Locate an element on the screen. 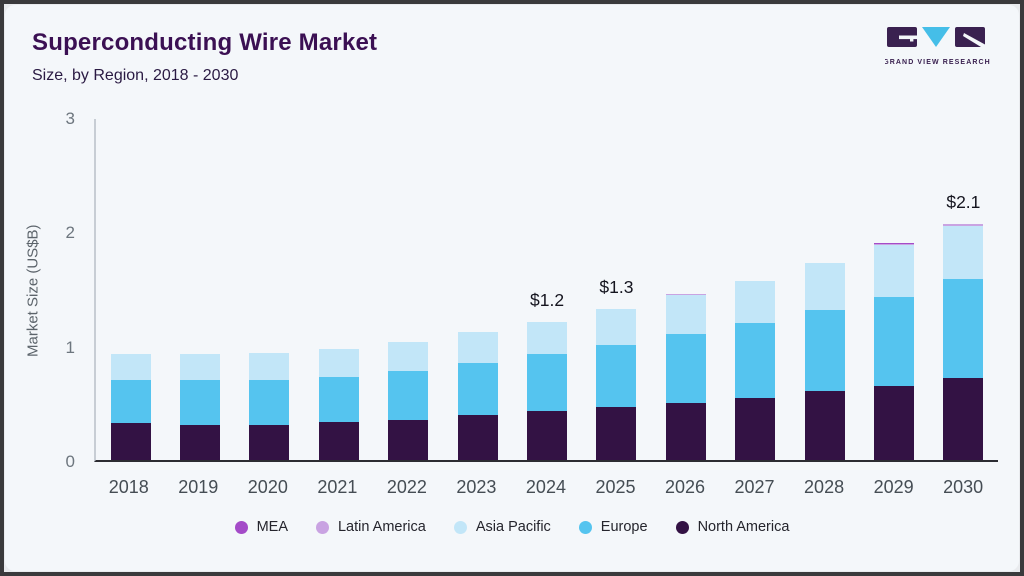  page-title: Superconducting Wire Market is located at coordinates (205, 42).